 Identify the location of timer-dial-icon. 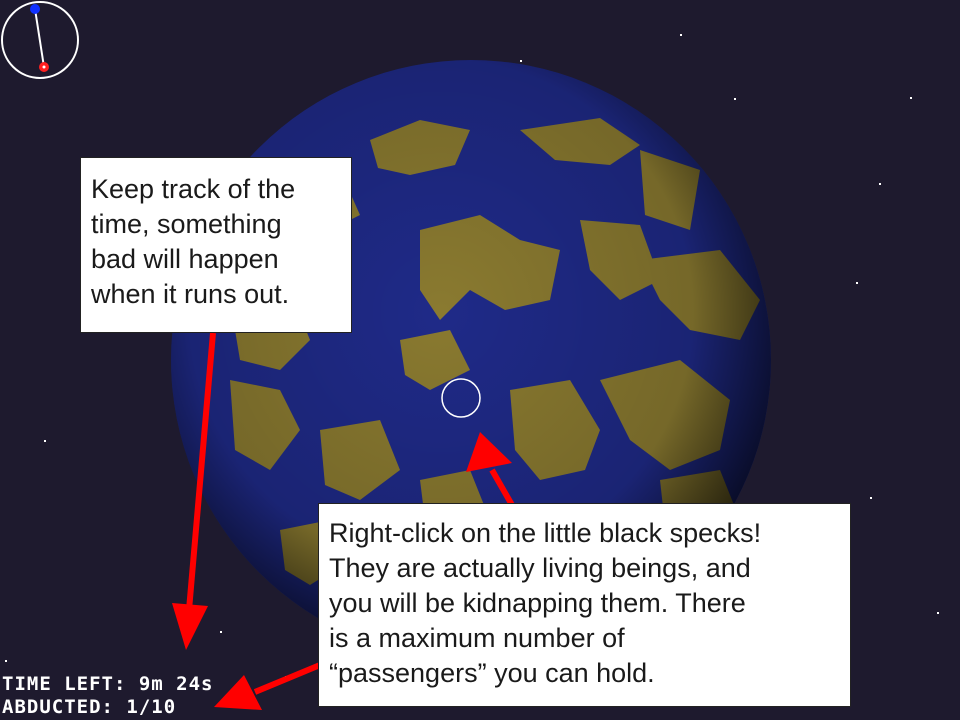
(40, 40).